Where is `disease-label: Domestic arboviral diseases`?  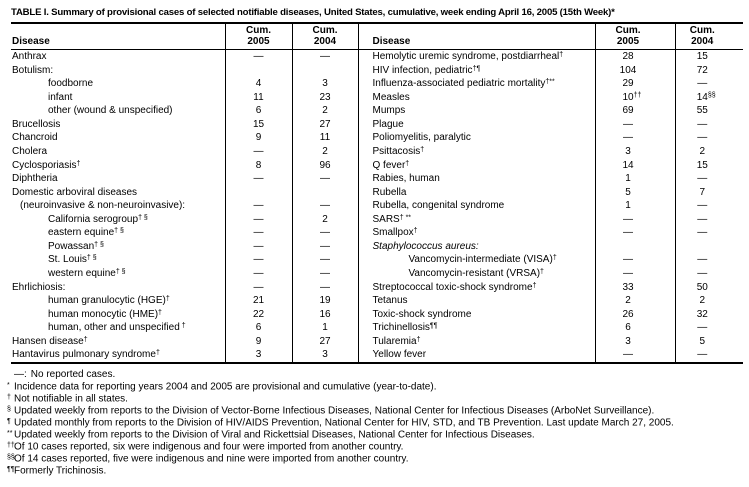
disease-label: Domestic arboviral diseases is located at coordinates (75, 192).